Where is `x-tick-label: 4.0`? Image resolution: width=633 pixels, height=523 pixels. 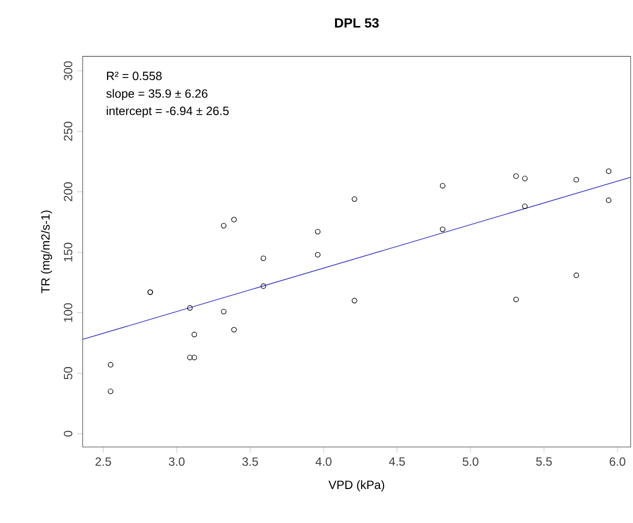
x-tick-label: 4.0 is located at coordinates (324, 461).